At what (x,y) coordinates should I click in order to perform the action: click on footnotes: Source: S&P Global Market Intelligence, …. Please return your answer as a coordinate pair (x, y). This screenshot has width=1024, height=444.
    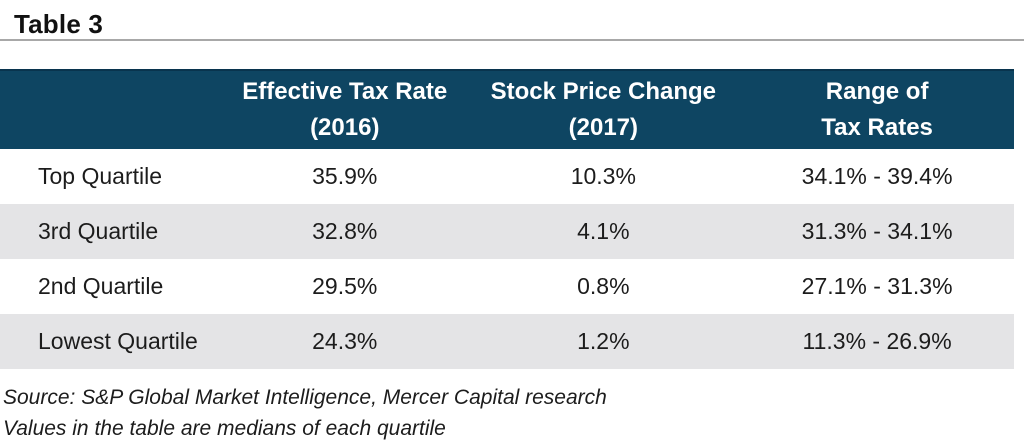
    Looking at the image, I should click on (512, 413).